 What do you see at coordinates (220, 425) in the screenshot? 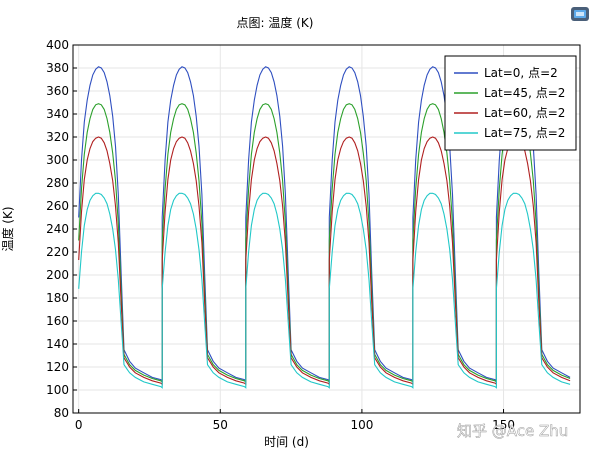
I see `x-tick-label: 50` at bounding box center [220, 425].